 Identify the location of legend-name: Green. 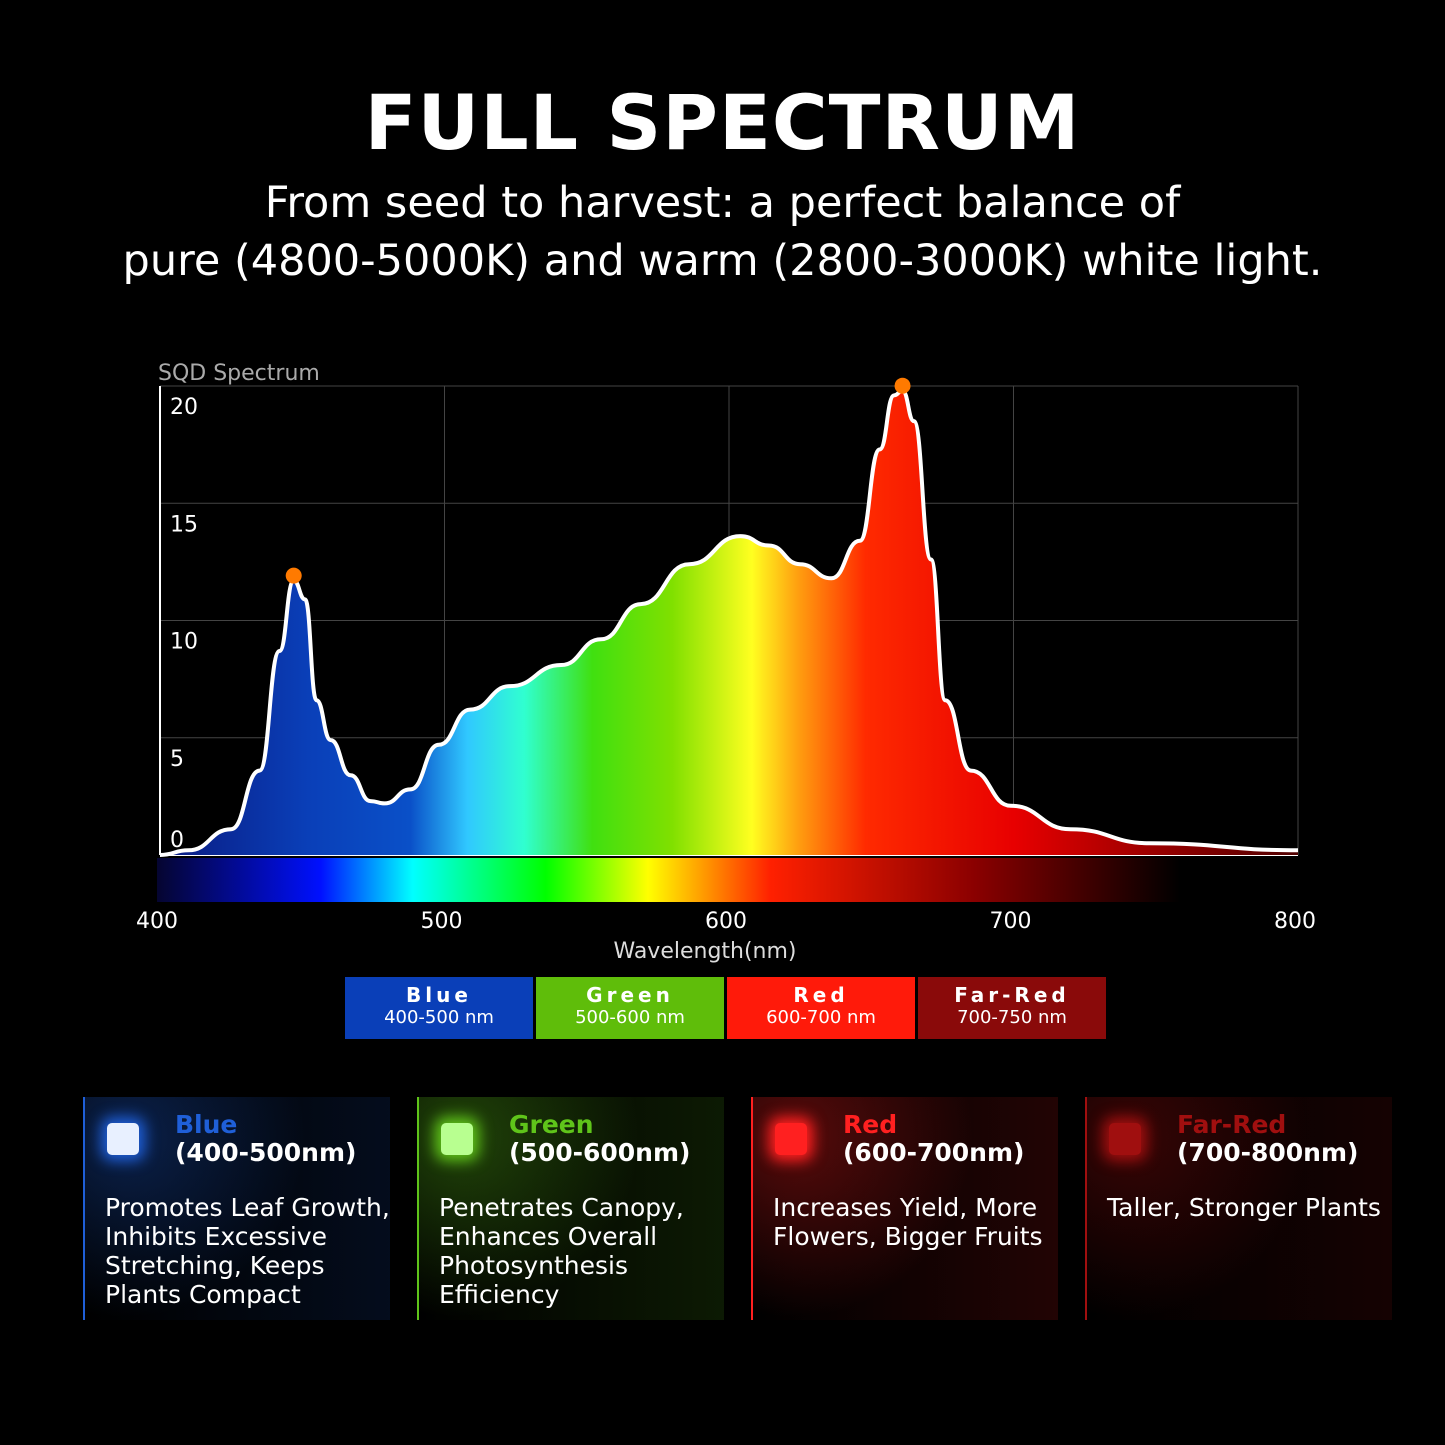
(630, 995).